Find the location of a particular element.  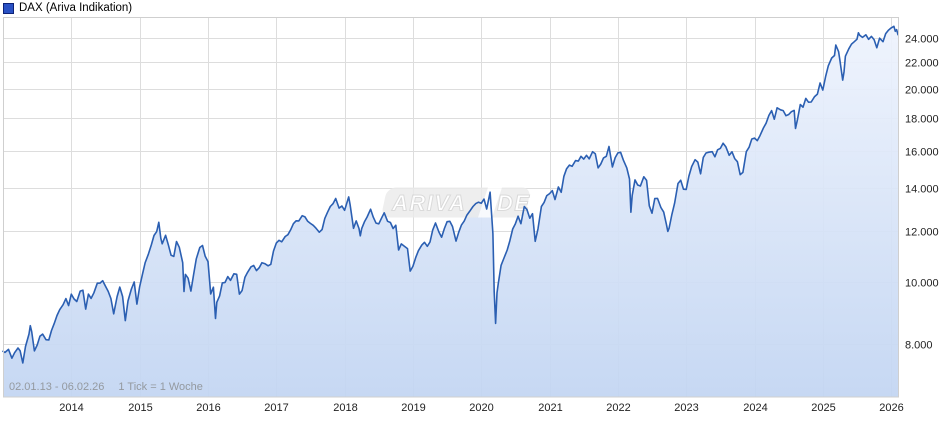

y-tick-label: 18.000 is located at coordinates (922, 120).